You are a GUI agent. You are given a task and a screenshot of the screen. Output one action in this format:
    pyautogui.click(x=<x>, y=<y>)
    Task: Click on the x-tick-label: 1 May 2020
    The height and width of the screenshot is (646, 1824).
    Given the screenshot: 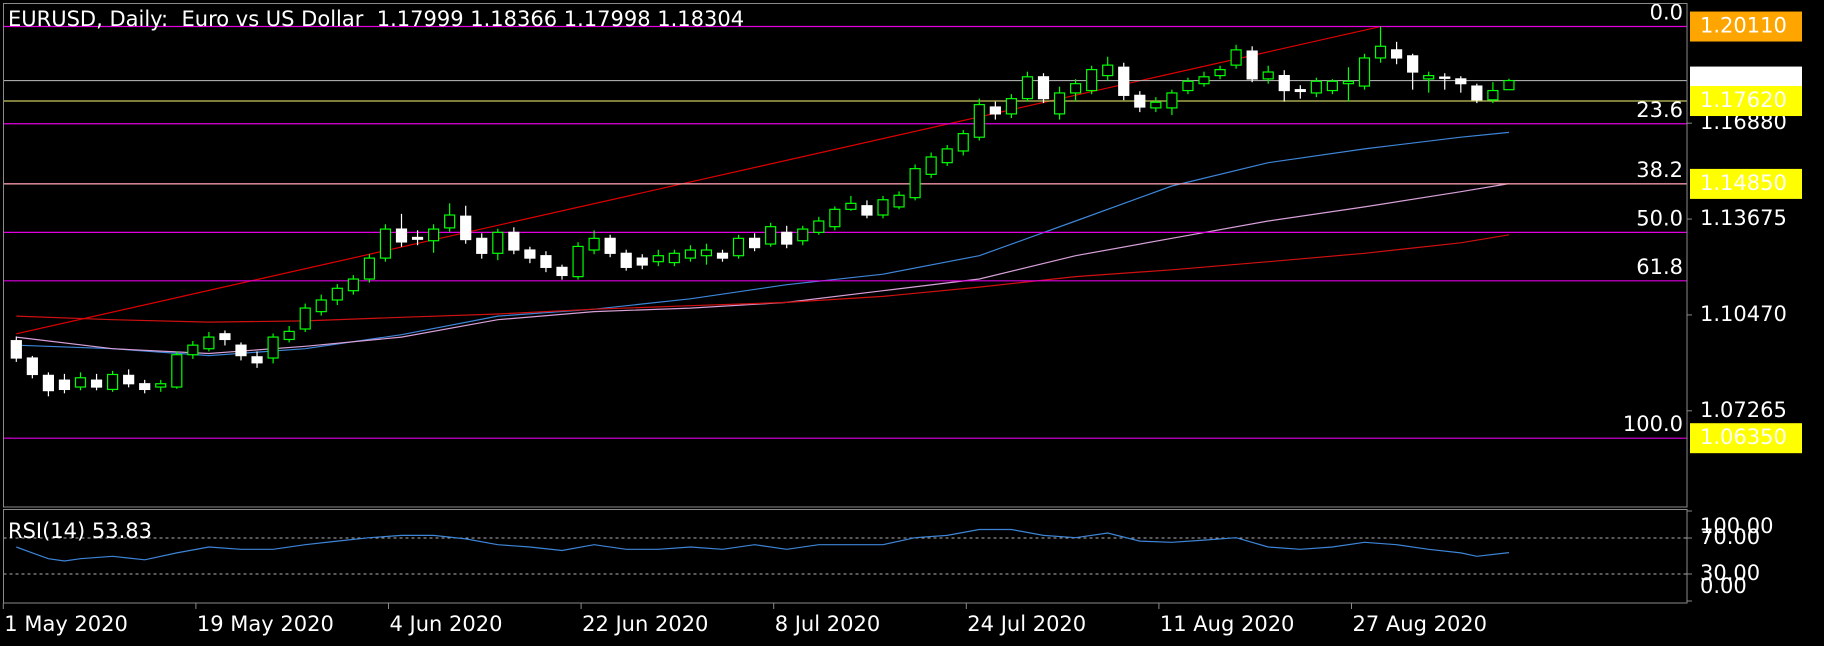 What is the action you would take?
    pyautogui.click(x=66, y=624)
    